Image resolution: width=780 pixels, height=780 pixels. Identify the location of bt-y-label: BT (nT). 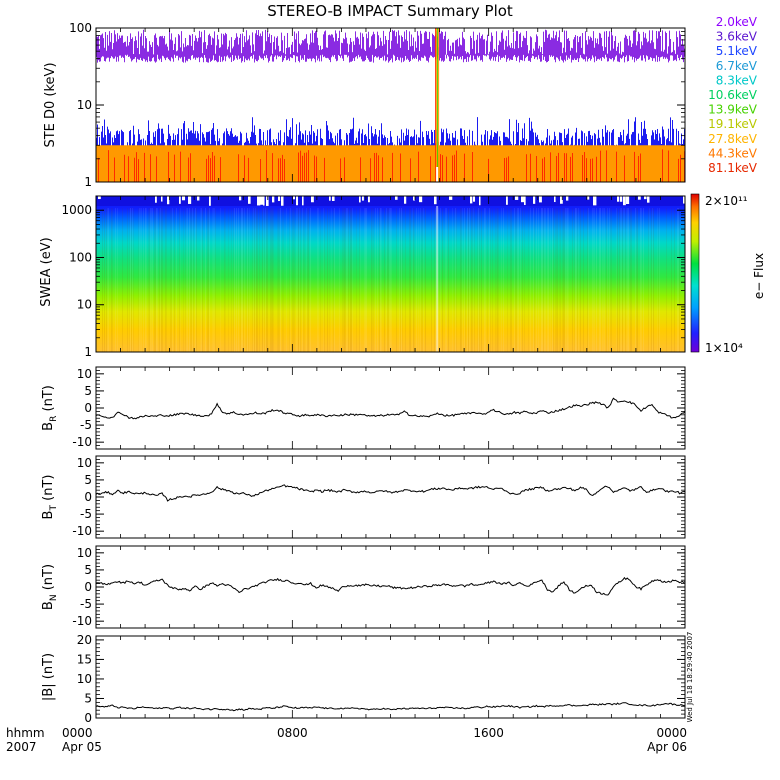
(50, 497).